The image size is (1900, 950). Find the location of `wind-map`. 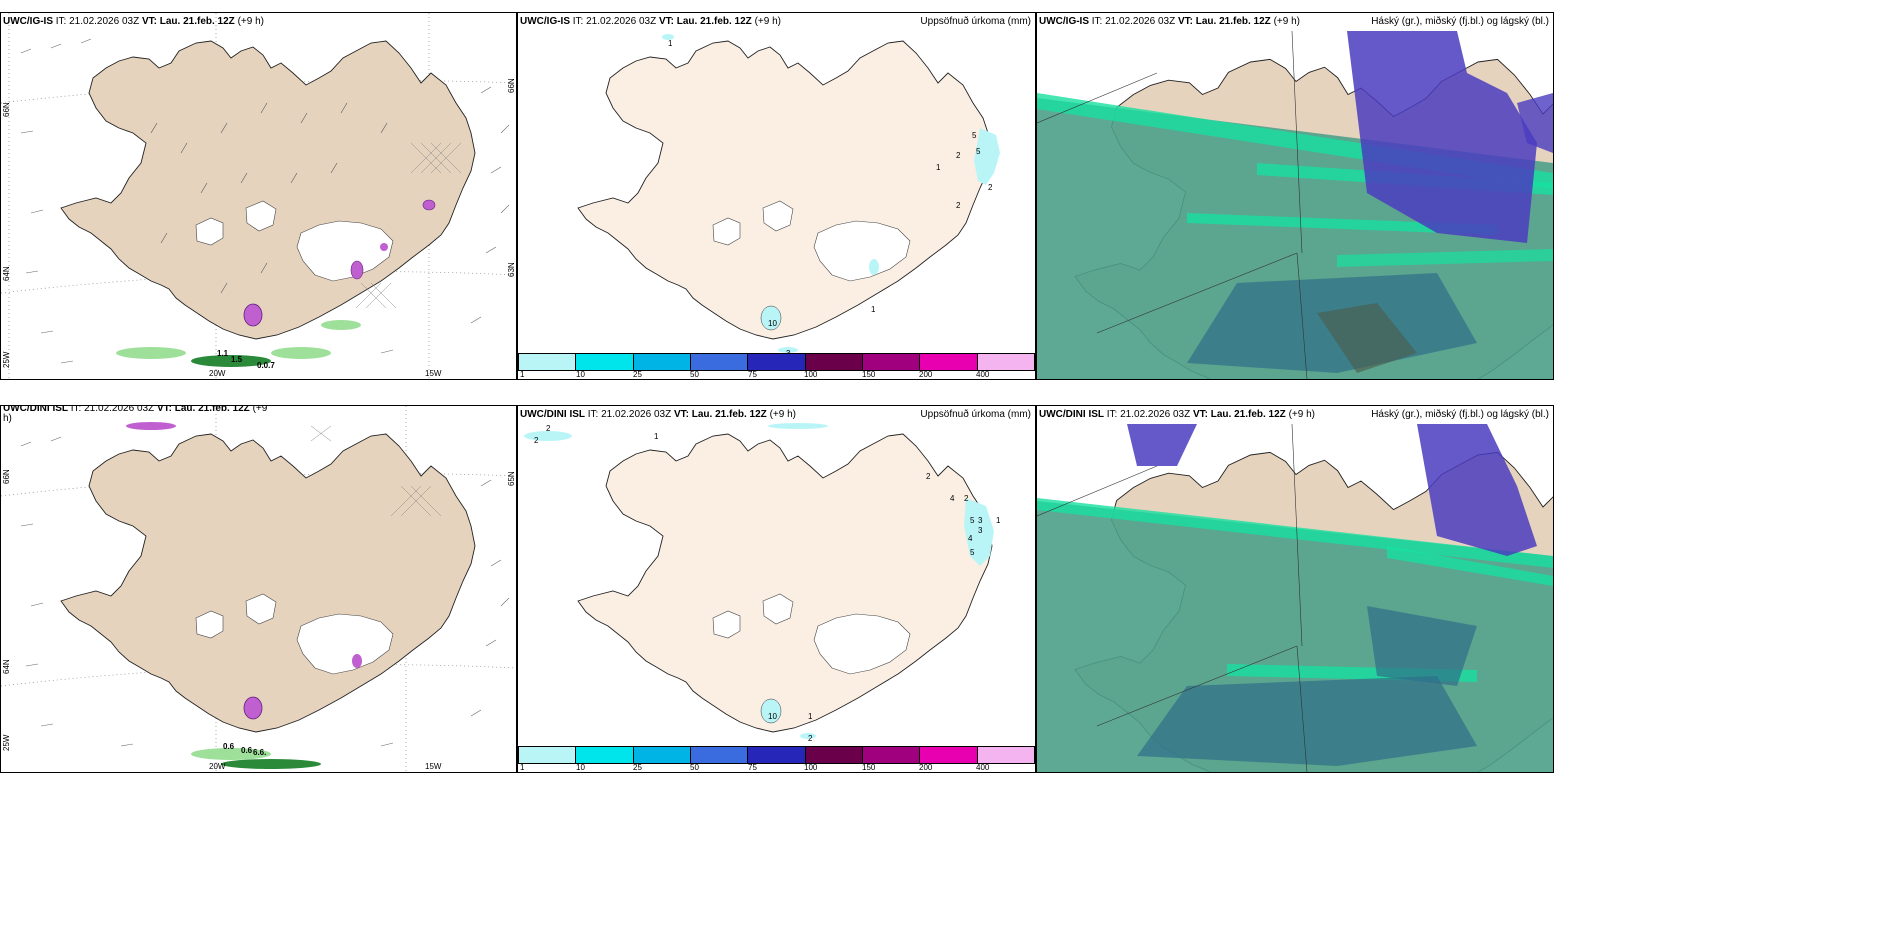

wind-map is located at coordinates (258, 589).